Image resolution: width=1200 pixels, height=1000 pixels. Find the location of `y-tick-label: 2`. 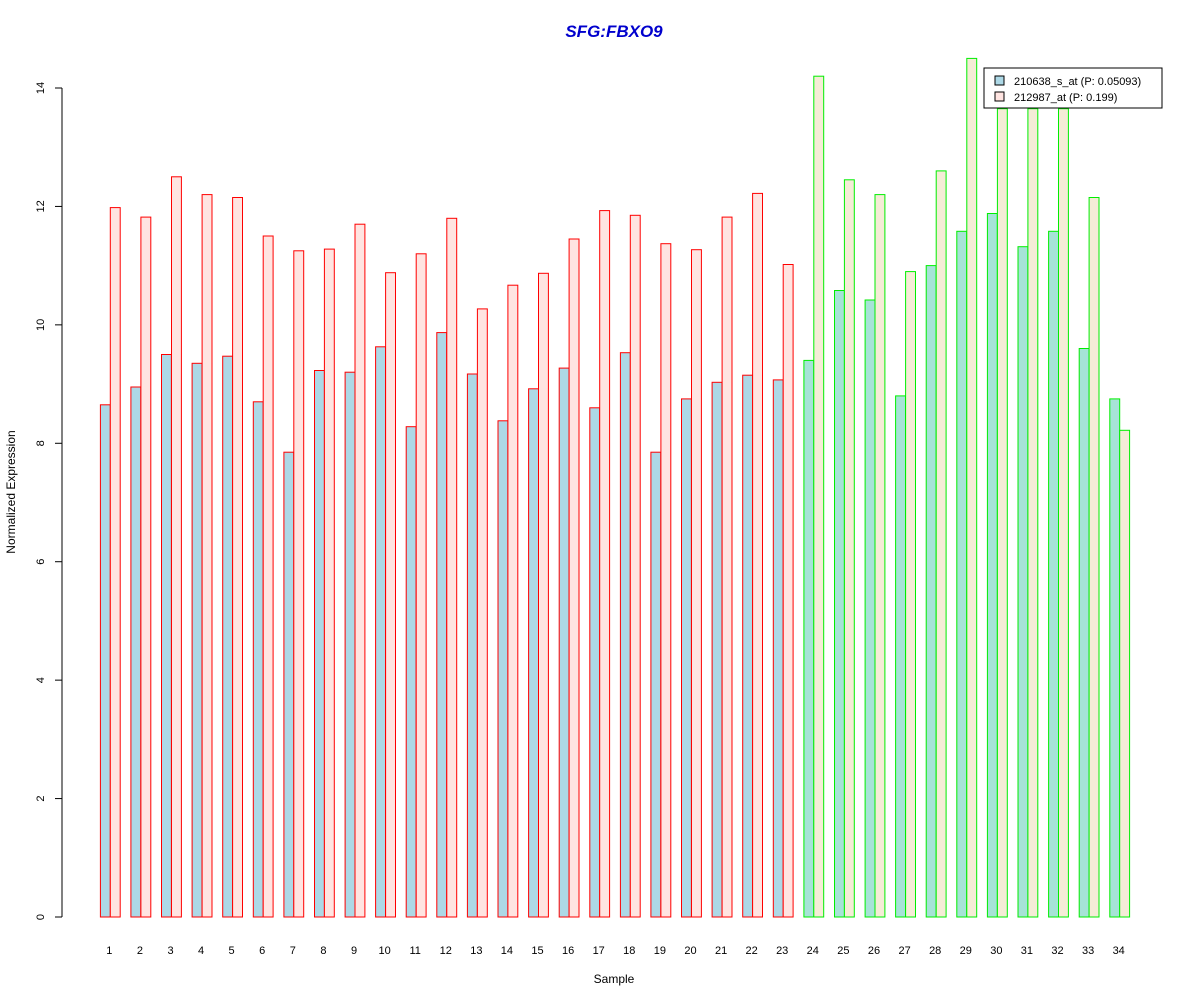

y-tick-label: 2 is located at coordinates (41, 799).